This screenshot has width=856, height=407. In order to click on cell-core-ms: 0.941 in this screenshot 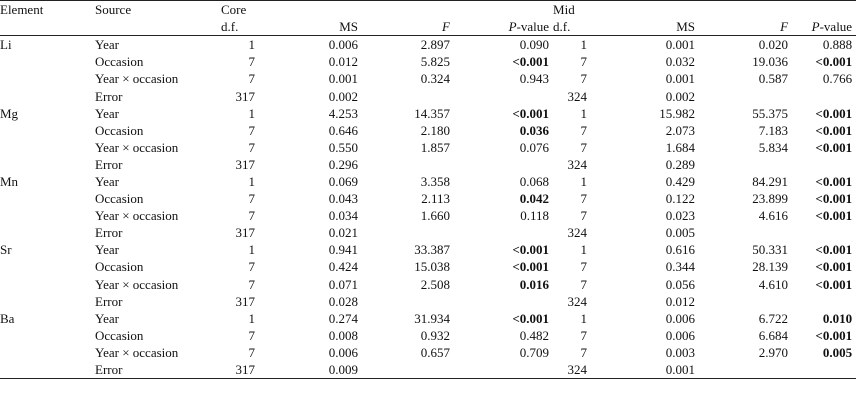, I will do `click(343, 250)`.